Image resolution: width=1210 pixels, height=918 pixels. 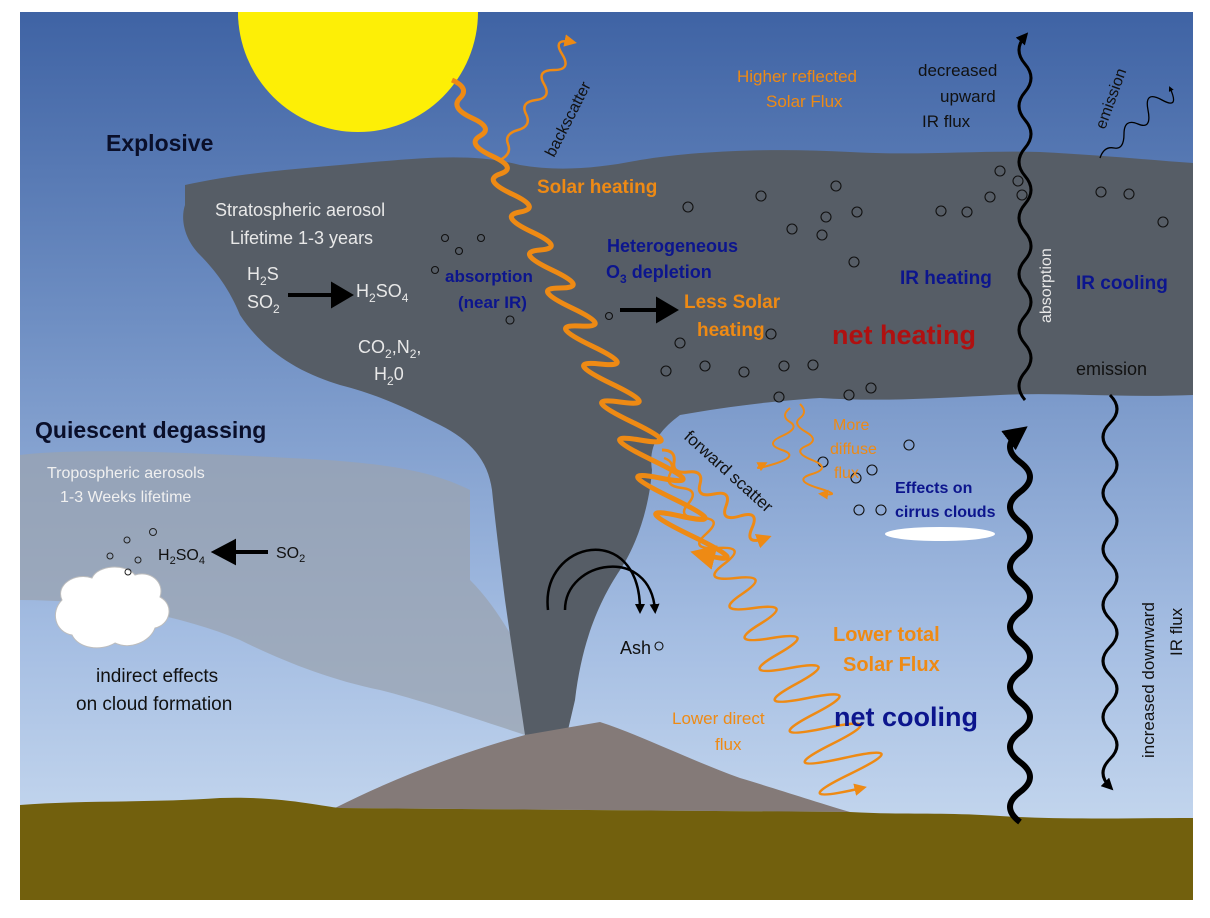 I want to click on upward-ir-arrow-upper, so click(x=1024, y=216).